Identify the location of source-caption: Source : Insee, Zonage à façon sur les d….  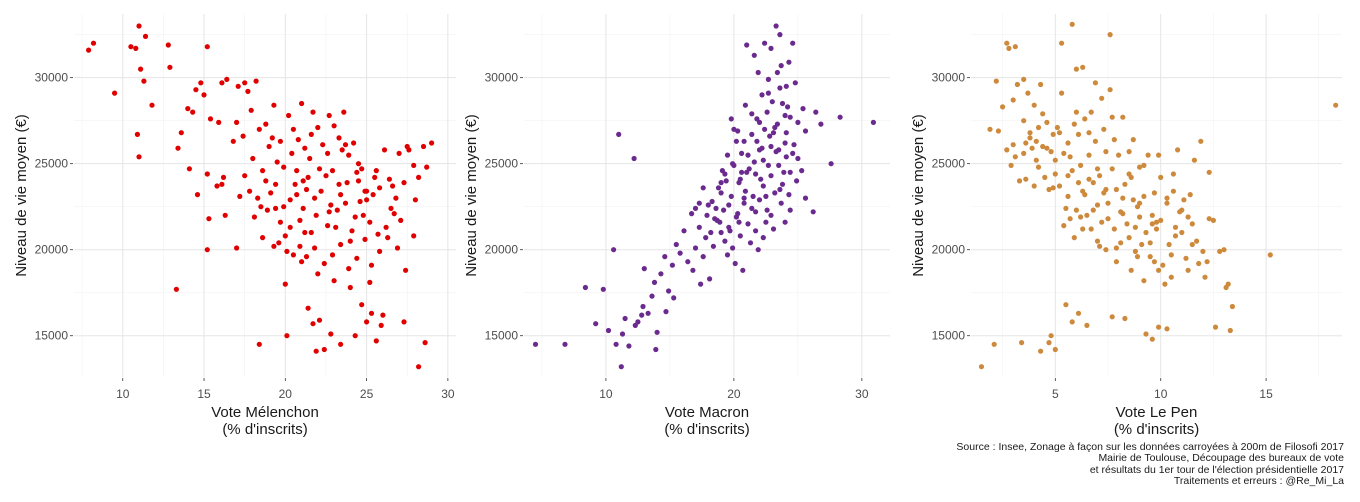
(1150, 464).